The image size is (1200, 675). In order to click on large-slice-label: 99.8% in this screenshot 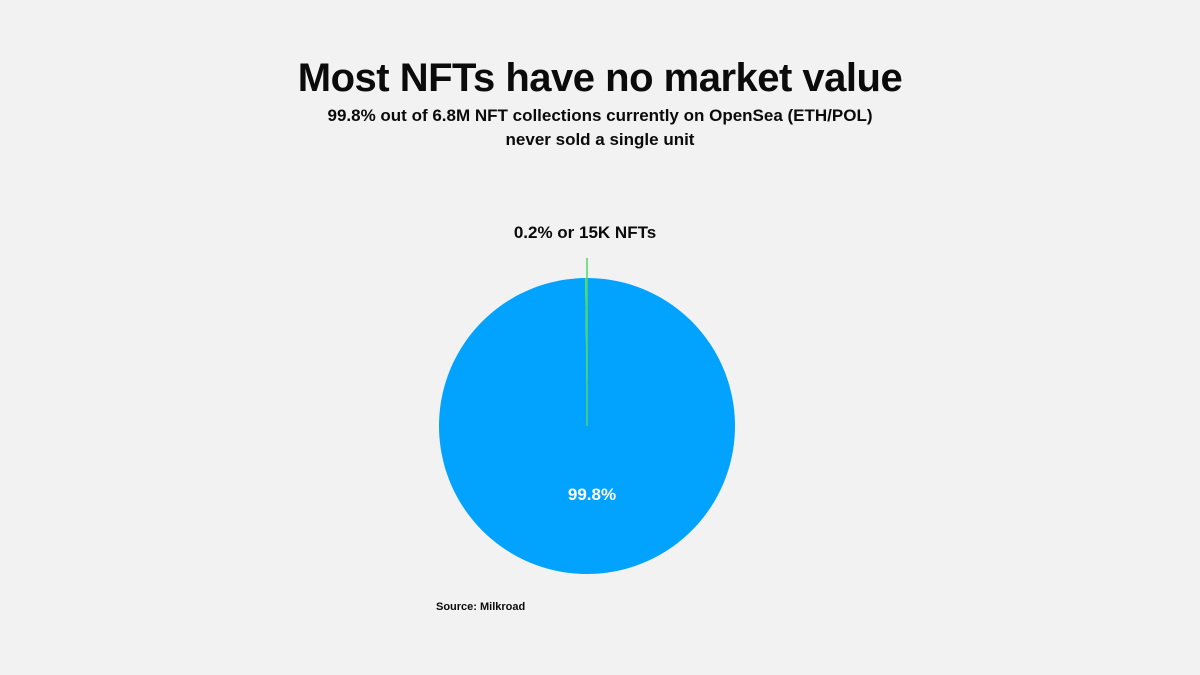, I will do `click(592, 494)`.